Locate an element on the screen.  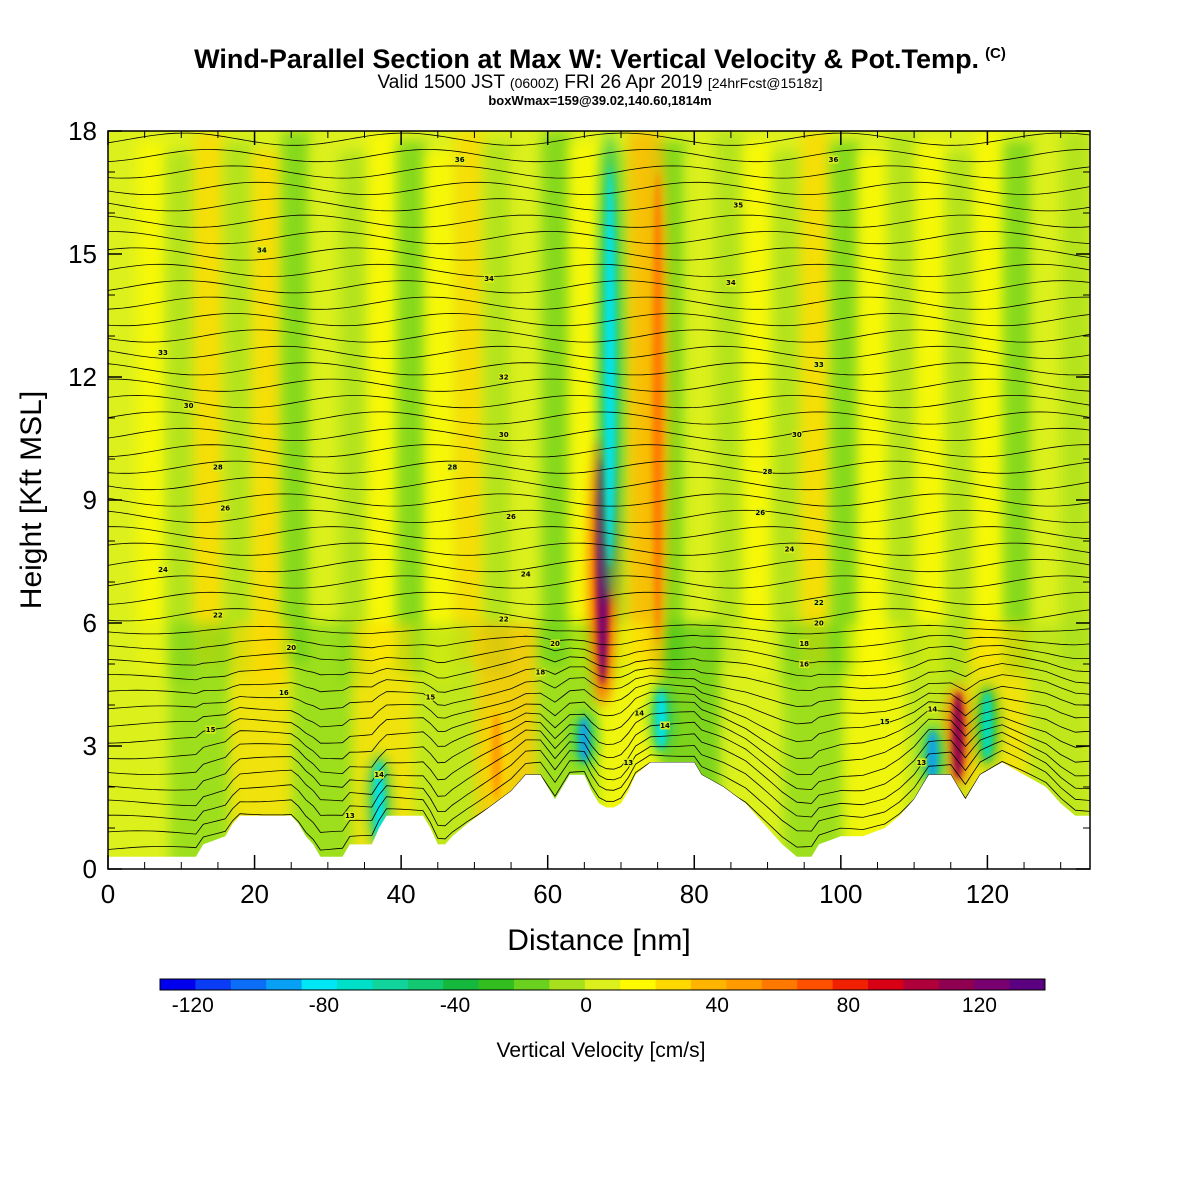
valid-date: FRI 26 Apr 2019 is located at coordinates (633, 82).